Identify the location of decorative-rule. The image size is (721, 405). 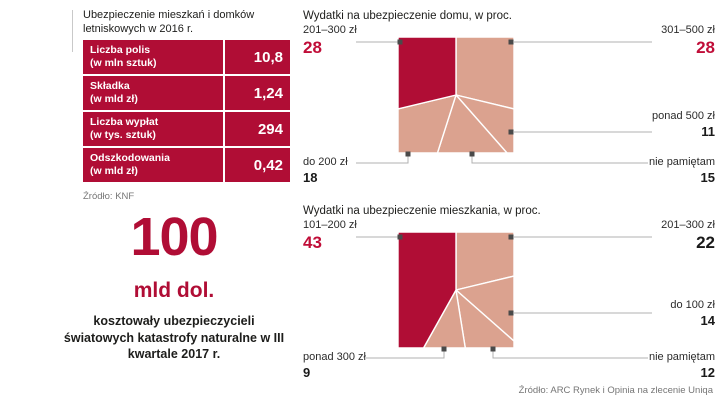
(72, 31).